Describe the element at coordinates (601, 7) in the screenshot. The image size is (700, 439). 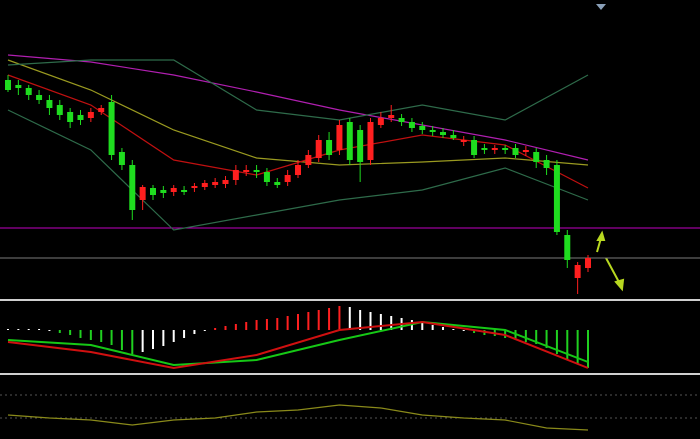
I see `scroll-marker` at that location.